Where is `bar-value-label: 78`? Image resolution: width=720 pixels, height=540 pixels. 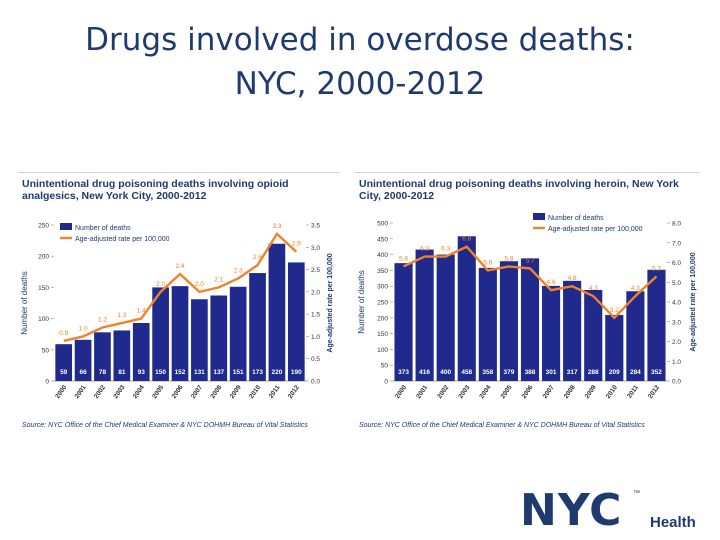 bar-value-label: 78 is located at coordinates (103, 372).